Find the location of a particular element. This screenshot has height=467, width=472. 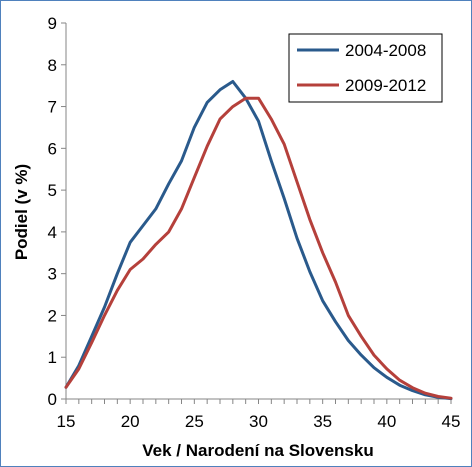

x-tick-label: 20 is located at coordinates (130, 421).